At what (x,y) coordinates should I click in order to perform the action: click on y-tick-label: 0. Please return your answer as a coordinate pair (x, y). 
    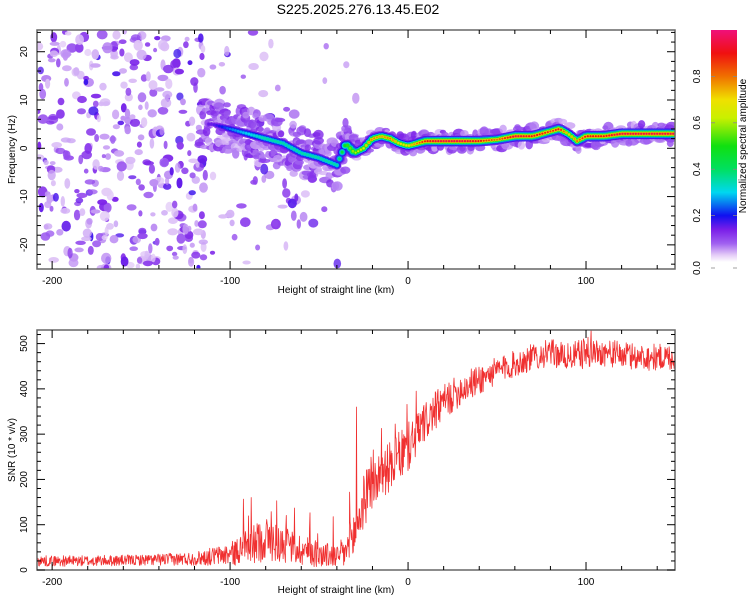
    Looking at the image, I should click on (24, 148).